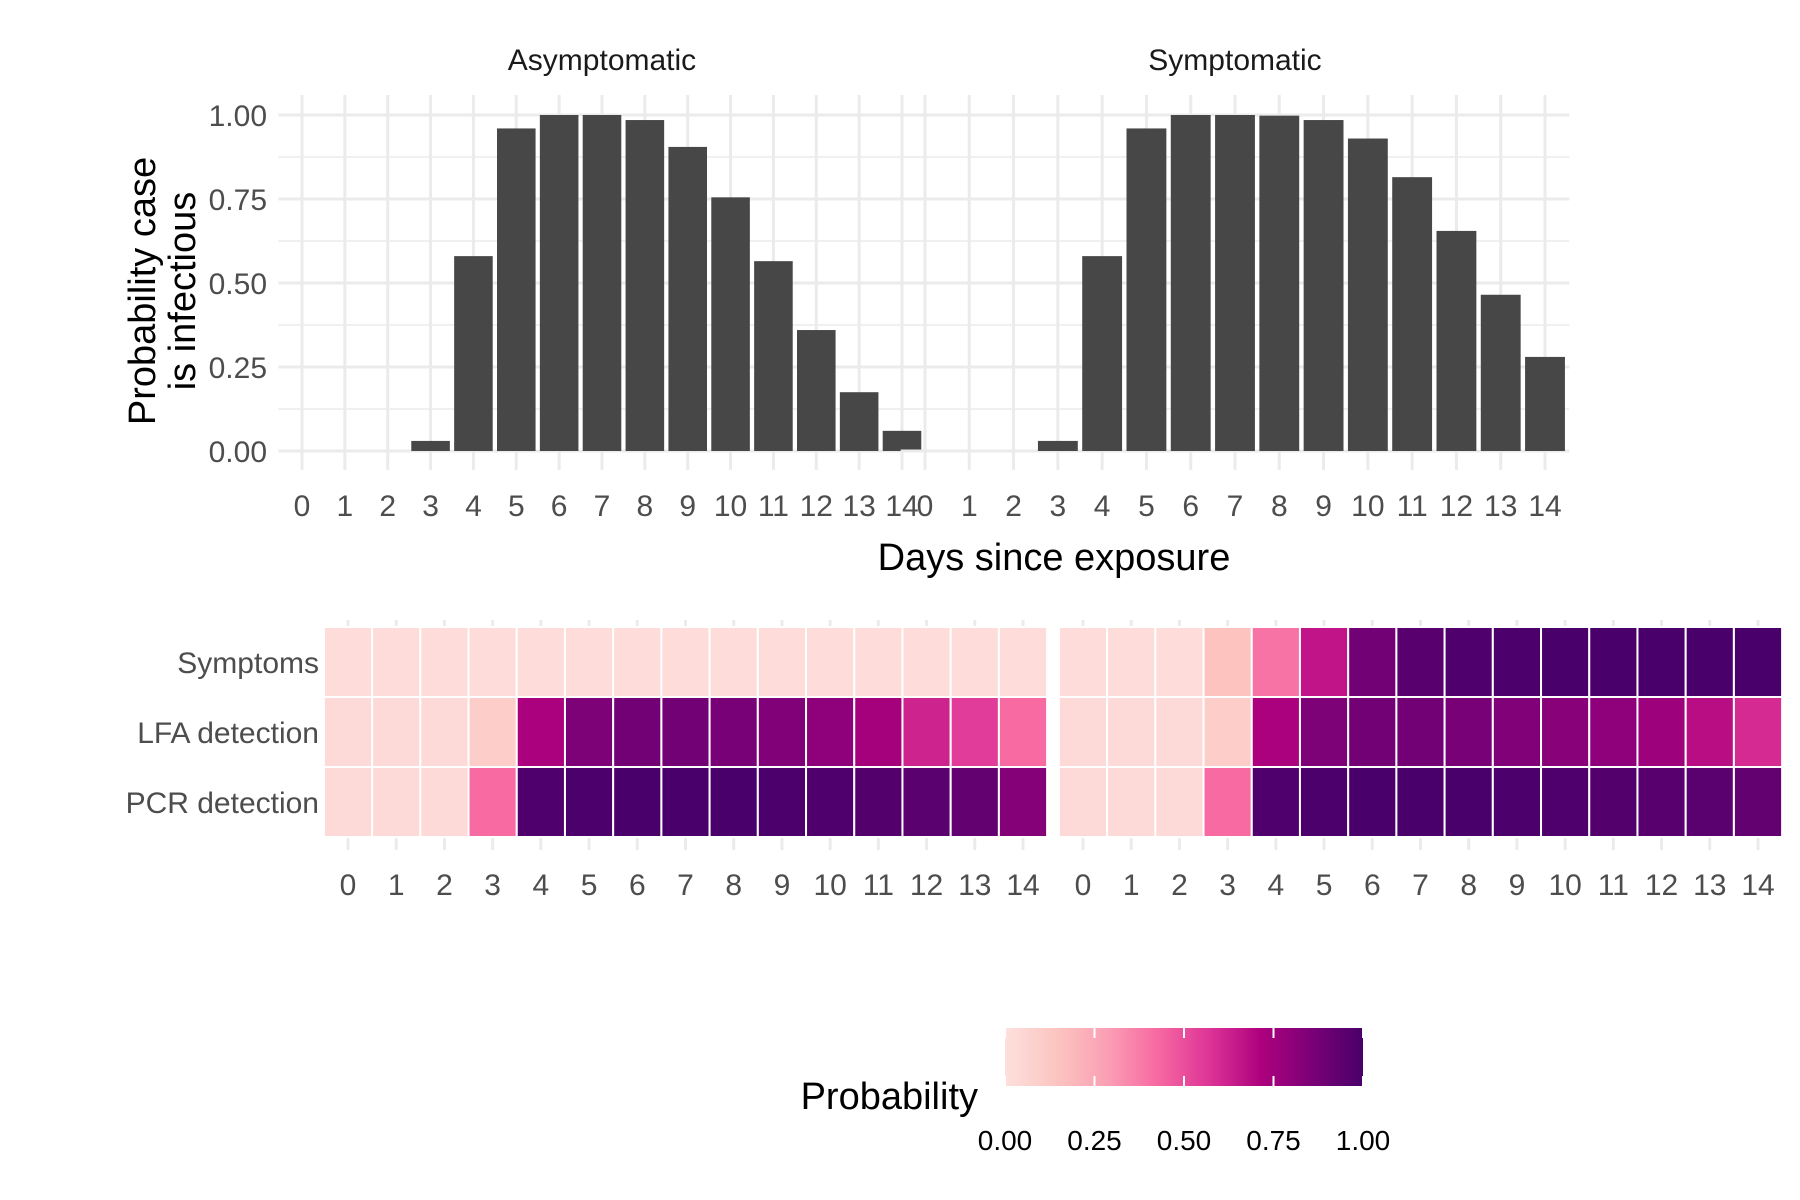 This screenshot has height=1200, width=1800. What do you see at coordinates (1363, 1140) in the screenshot?
I see `legend-tick-label: 1.00` at bounding box center [1363, 1140].